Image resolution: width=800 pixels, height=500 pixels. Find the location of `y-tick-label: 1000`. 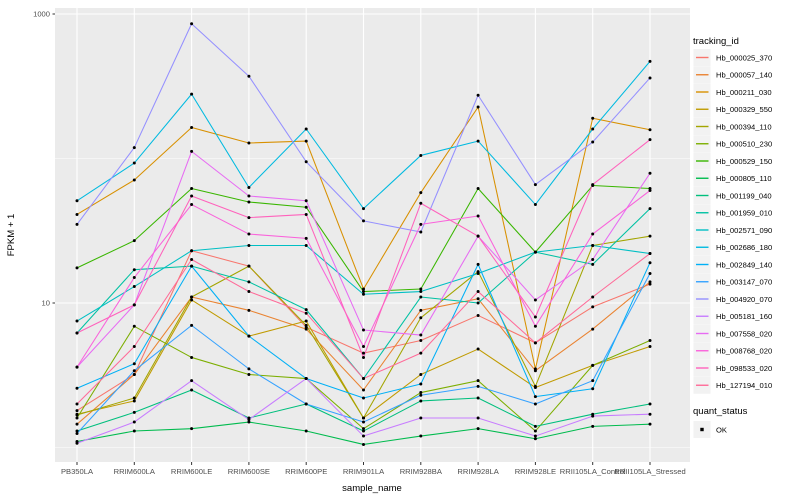

y-tick-label: 1000 is located at coordinates (41, 14).